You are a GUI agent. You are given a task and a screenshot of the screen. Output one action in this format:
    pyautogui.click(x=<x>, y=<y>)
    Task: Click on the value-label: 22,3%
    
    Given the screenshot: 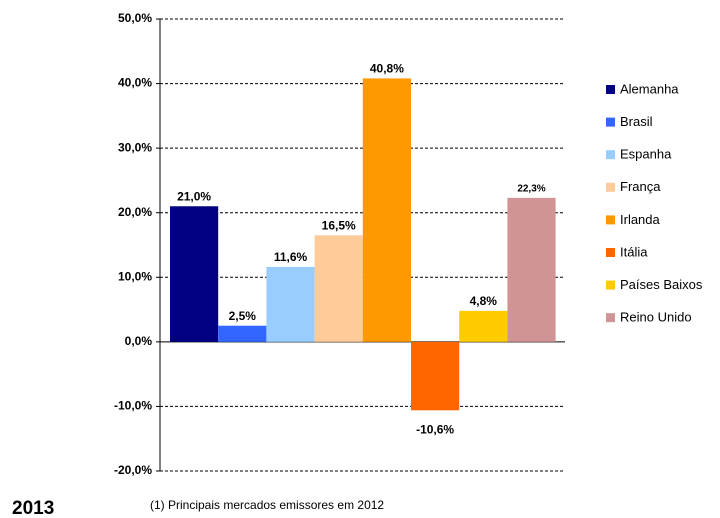 What is the action you would take?
    pyautogui.click(x=531, y=189)
    